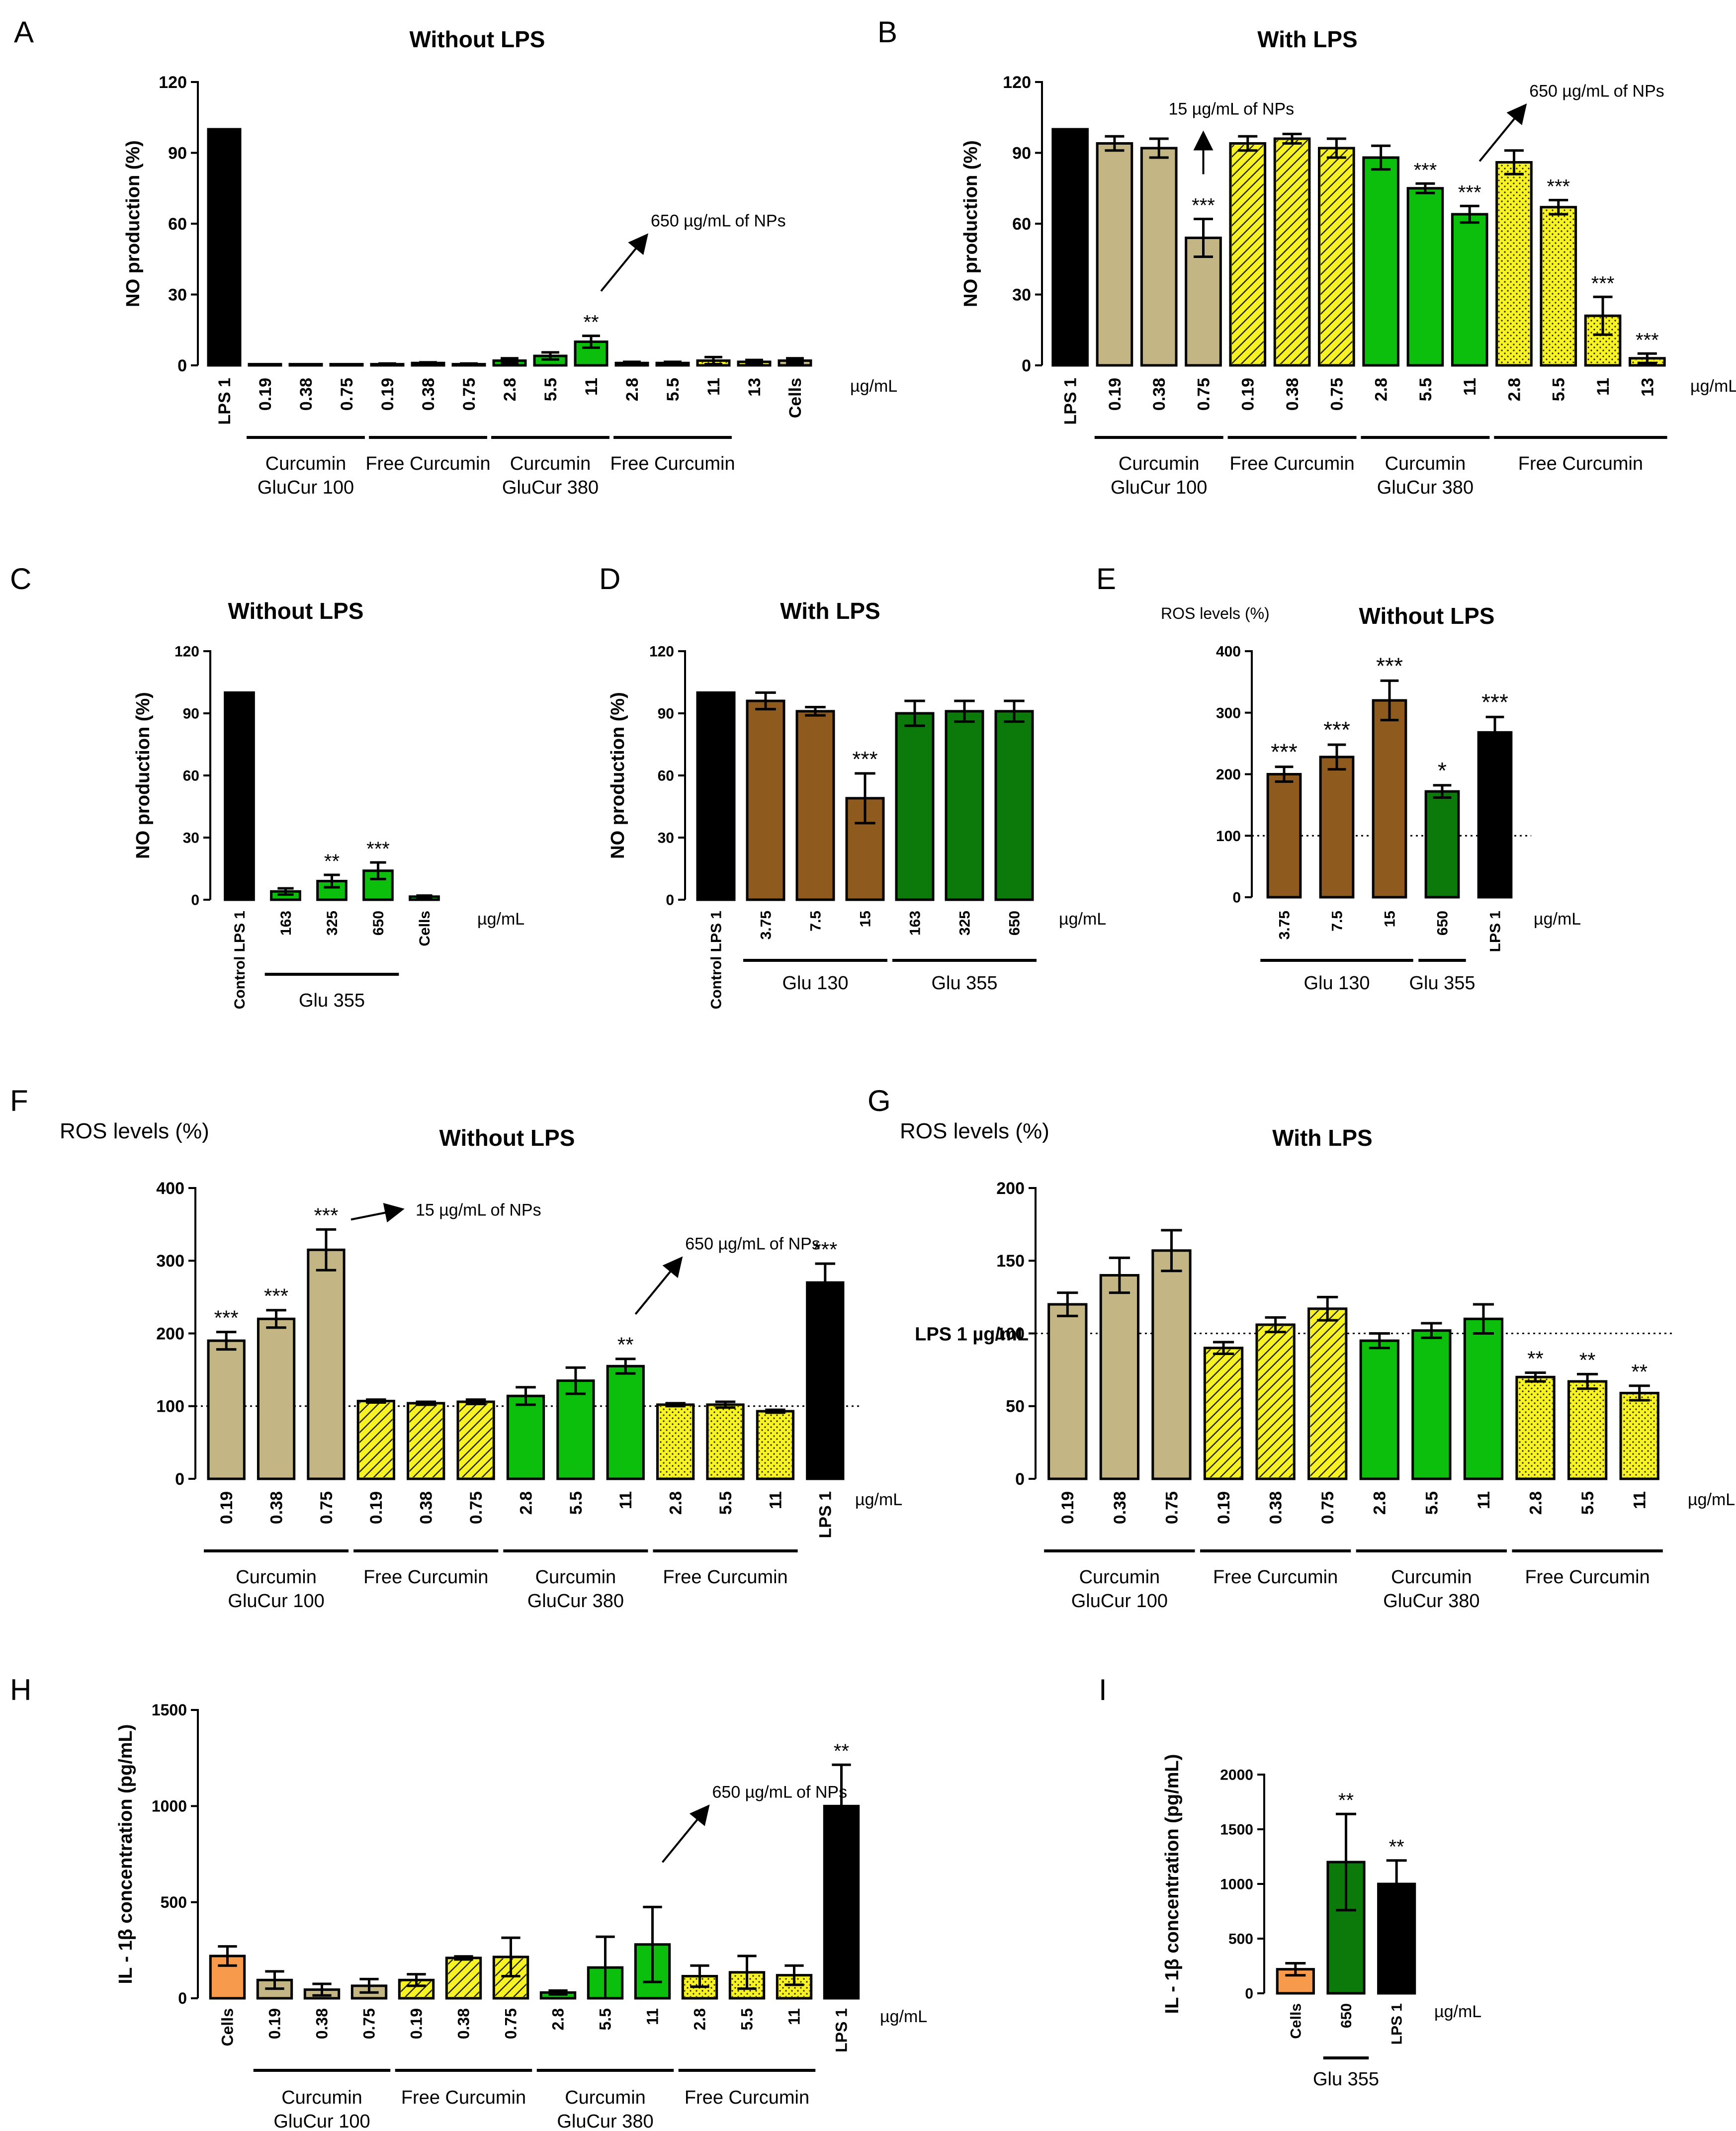  I want to click on panel-letter: D, so click(609, 579).